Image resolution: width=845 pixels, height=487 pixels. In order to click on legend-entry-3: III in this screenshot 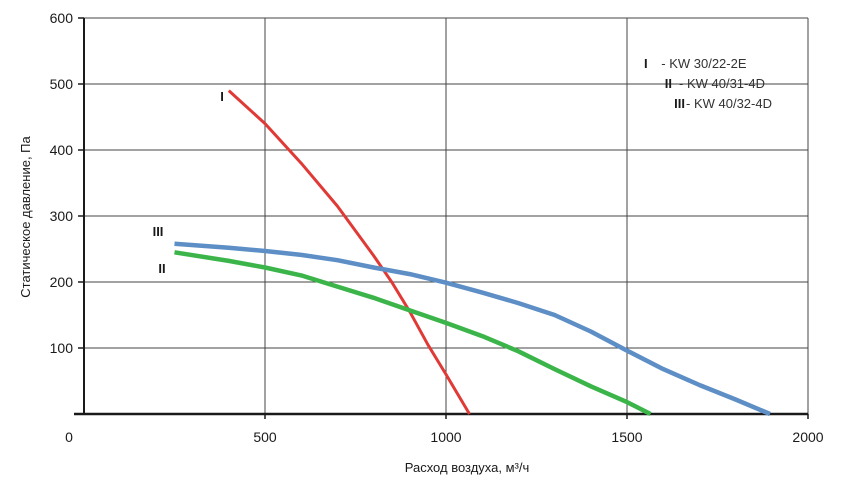, I will do `click(679, 103)`.